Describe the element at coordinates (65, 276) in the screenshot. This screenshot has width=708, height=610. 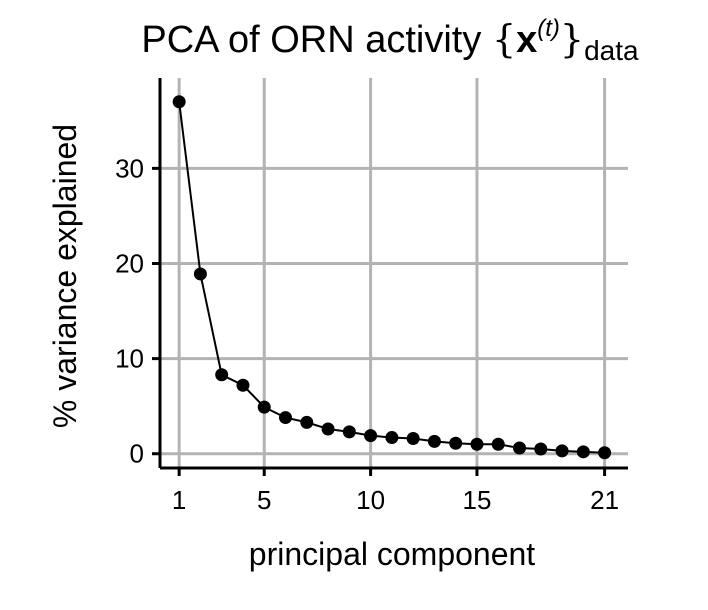
I see `y-axis-label: % variance explained` at that location.